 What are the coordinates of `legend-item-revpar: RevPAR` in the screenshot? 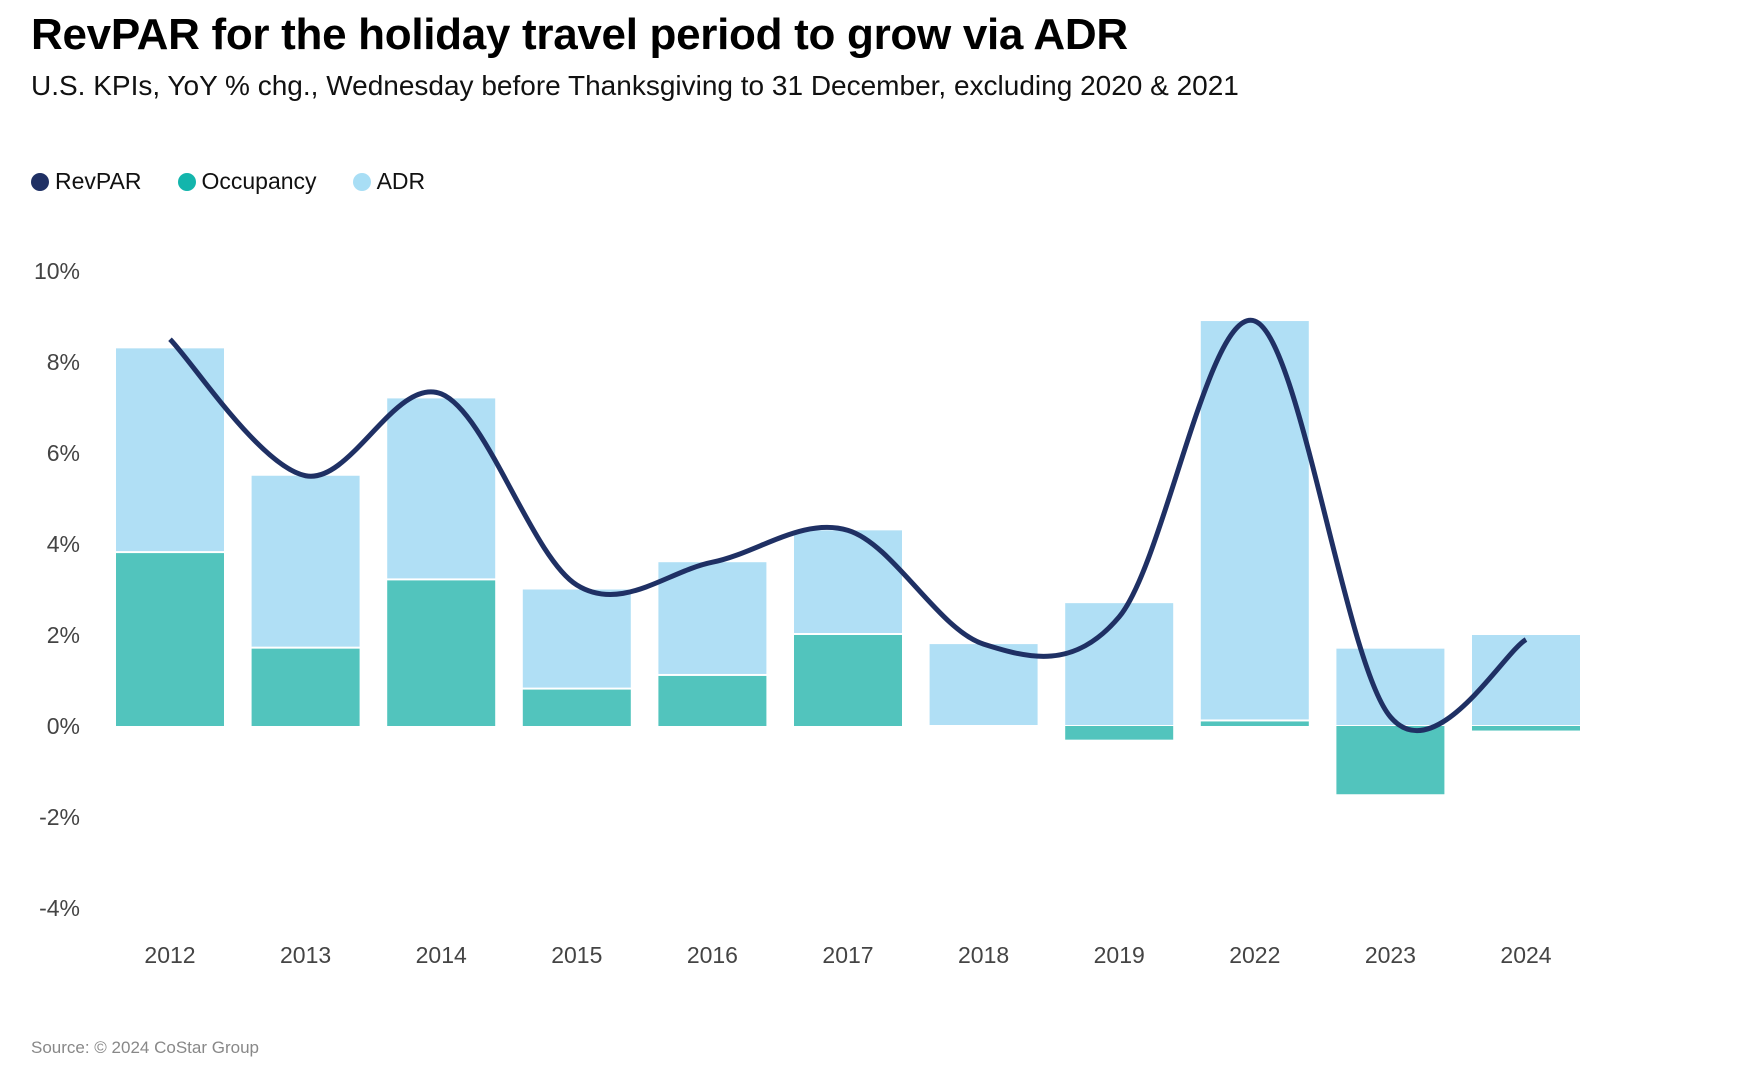 It's located at (86, 181).